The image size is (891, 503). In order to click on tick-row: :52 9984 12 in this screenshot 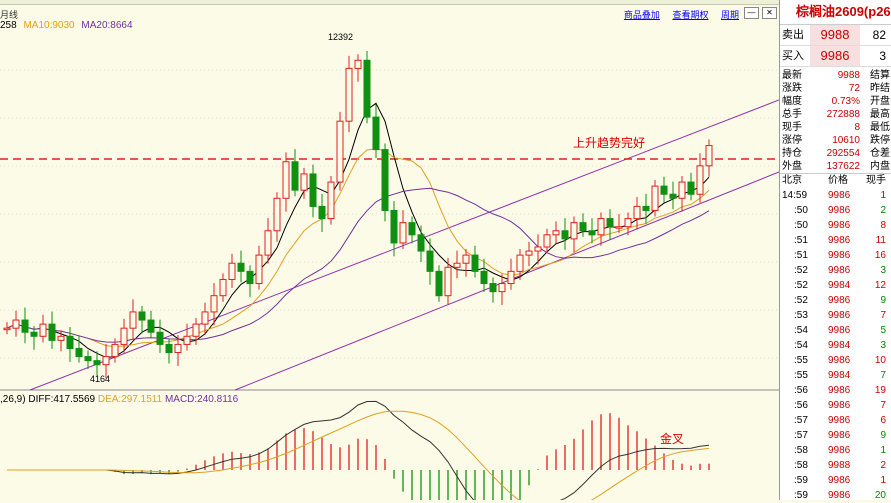, I will do `click(835, 285)`.